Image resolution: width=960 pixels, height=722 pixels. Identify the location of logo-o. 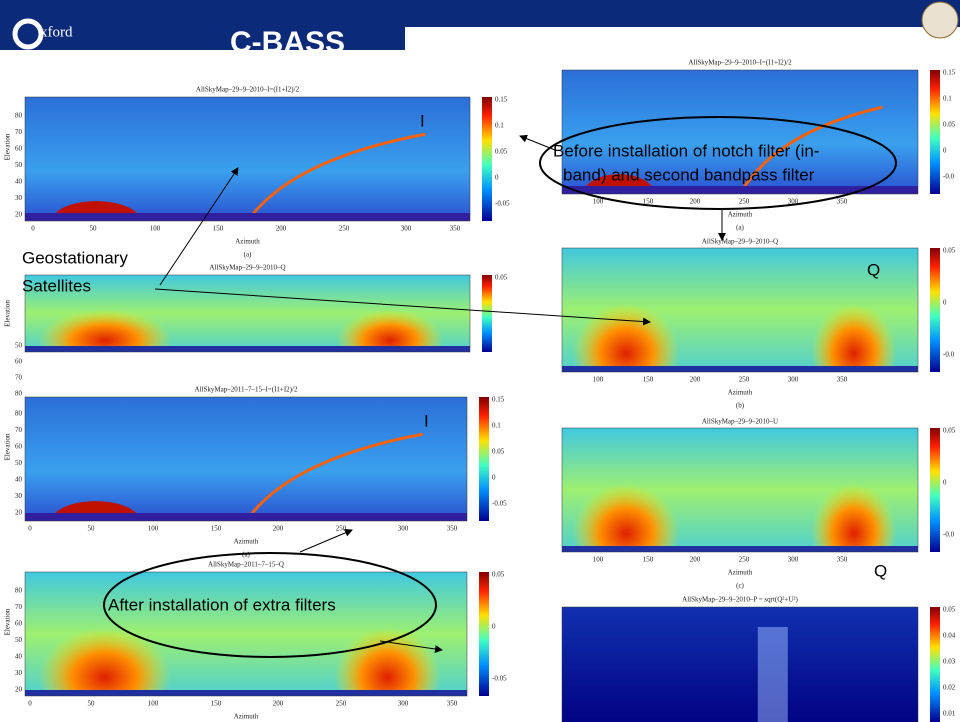
(28, 34).